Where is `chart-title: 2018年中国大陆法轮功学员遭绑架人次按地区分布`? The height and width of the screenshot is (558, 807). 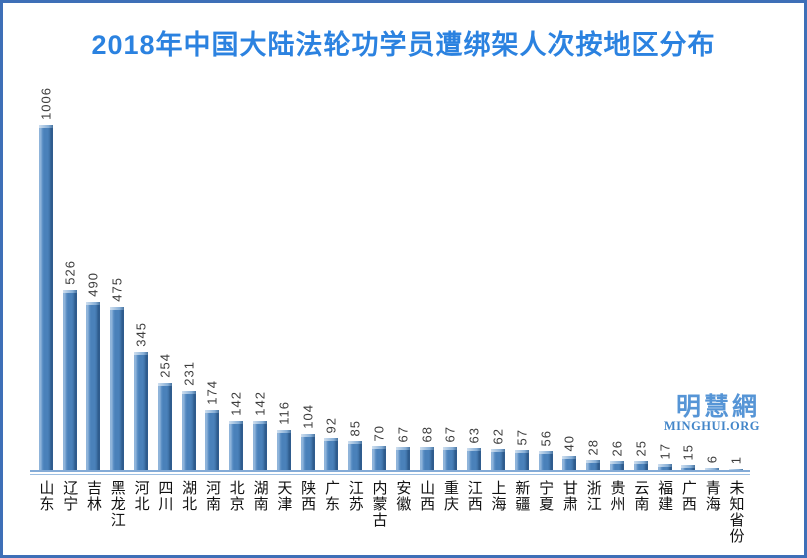 chart-title: 2018年中国大陆法轮功学员遭绑架人次按地区分布 is located at coordinates (403, 45).